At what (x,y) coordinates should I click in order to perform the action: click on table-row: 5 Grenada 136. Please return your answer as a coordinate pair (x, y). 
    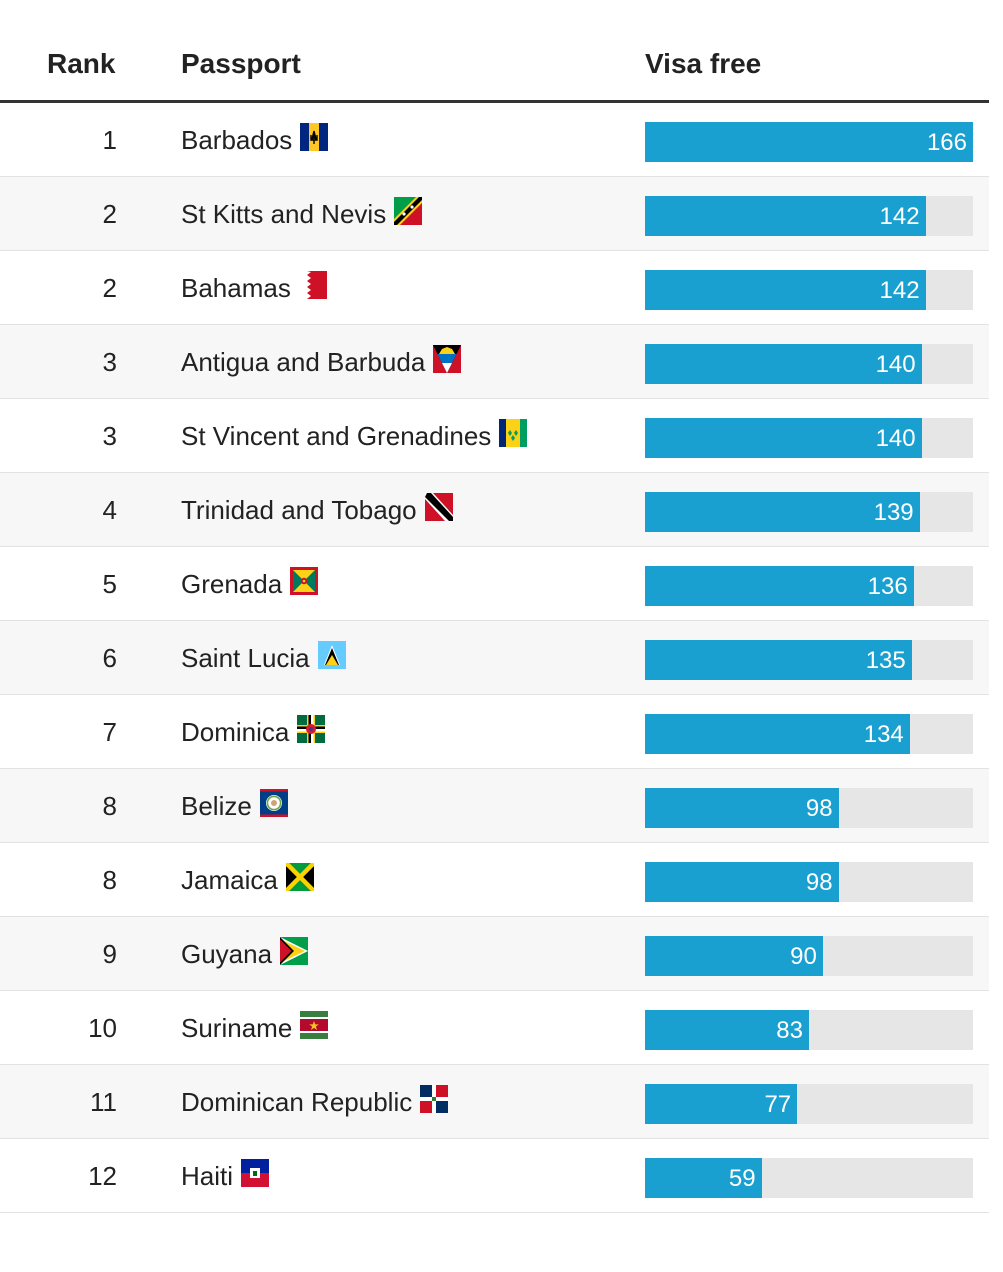
    Looking at the image, I should click on (494, 584).